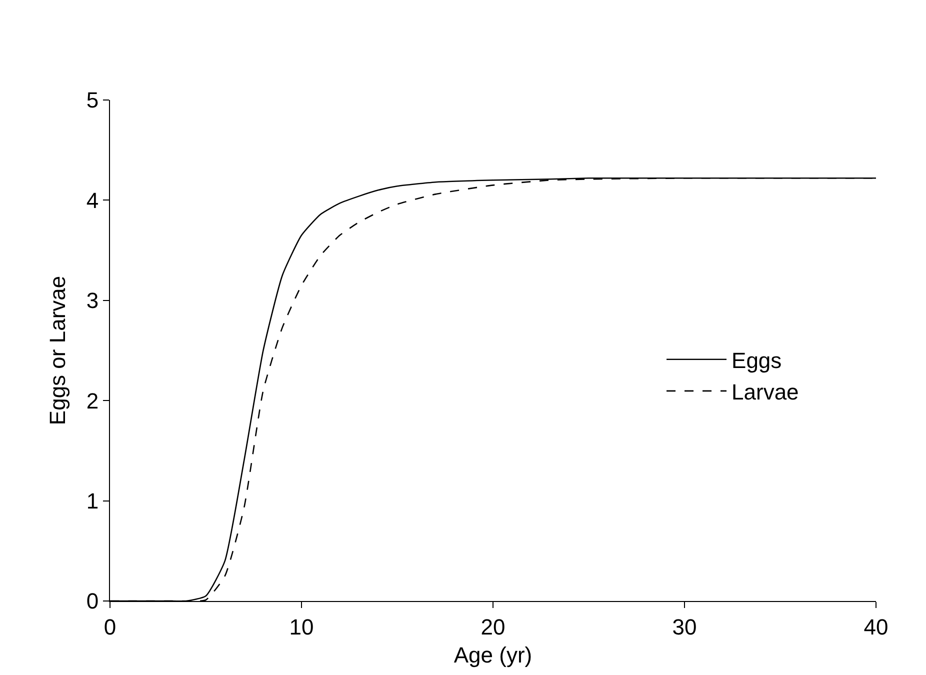 The image size is (926, 675). What do you see at coordinates (876, 627) in the screenshot?
I see `x-tick-label: 40` at bounding box center [876, 627].